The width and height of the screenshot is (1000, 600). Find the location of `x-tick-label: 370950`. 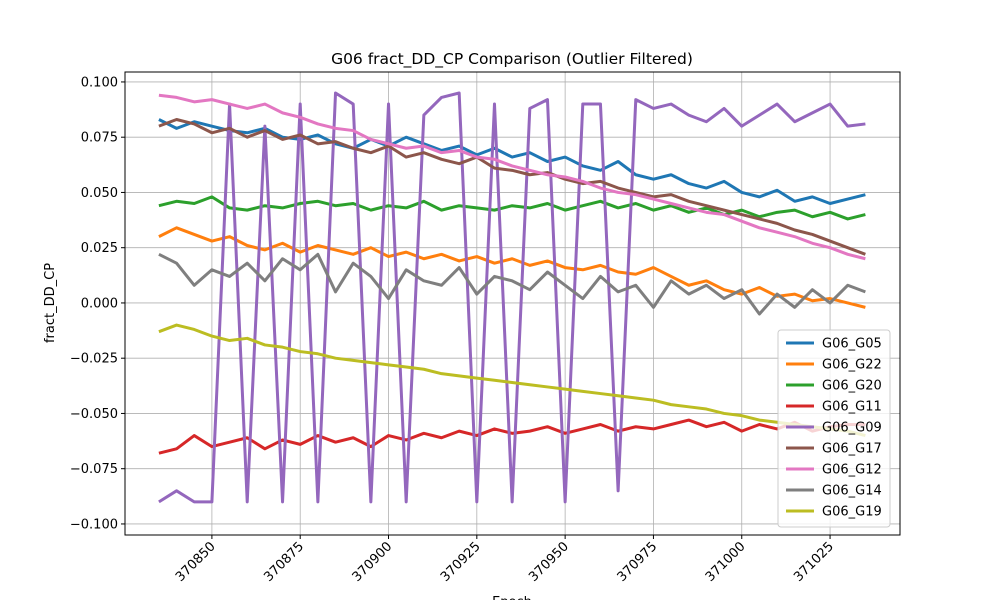

x-tick-label: 370950 is located at coordinates (549, 562).